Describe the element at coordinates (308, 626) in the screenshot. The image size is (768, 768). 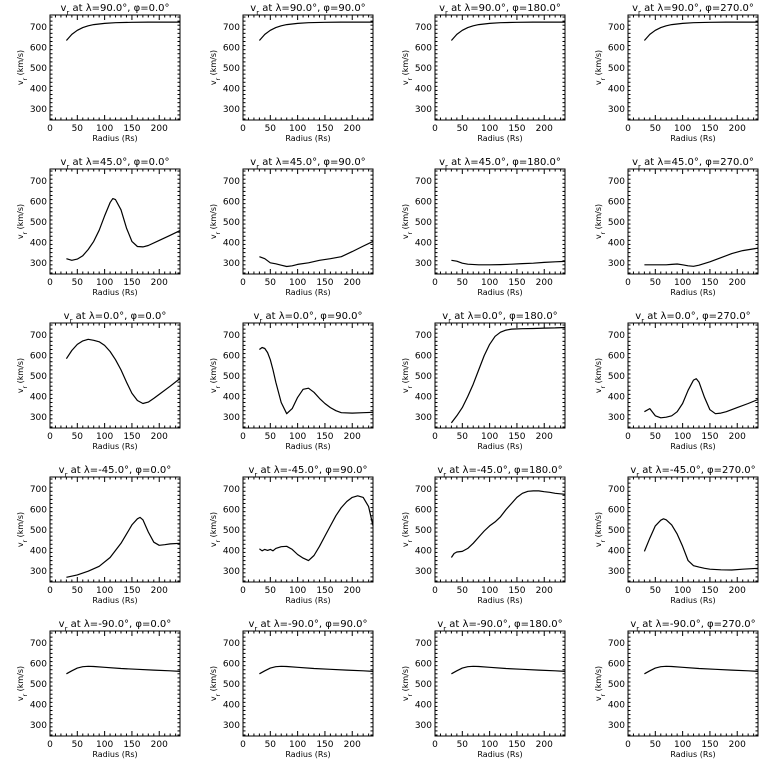
I see `panel-title: vr at λ=-90.0°, φ=90.0°` at that location.